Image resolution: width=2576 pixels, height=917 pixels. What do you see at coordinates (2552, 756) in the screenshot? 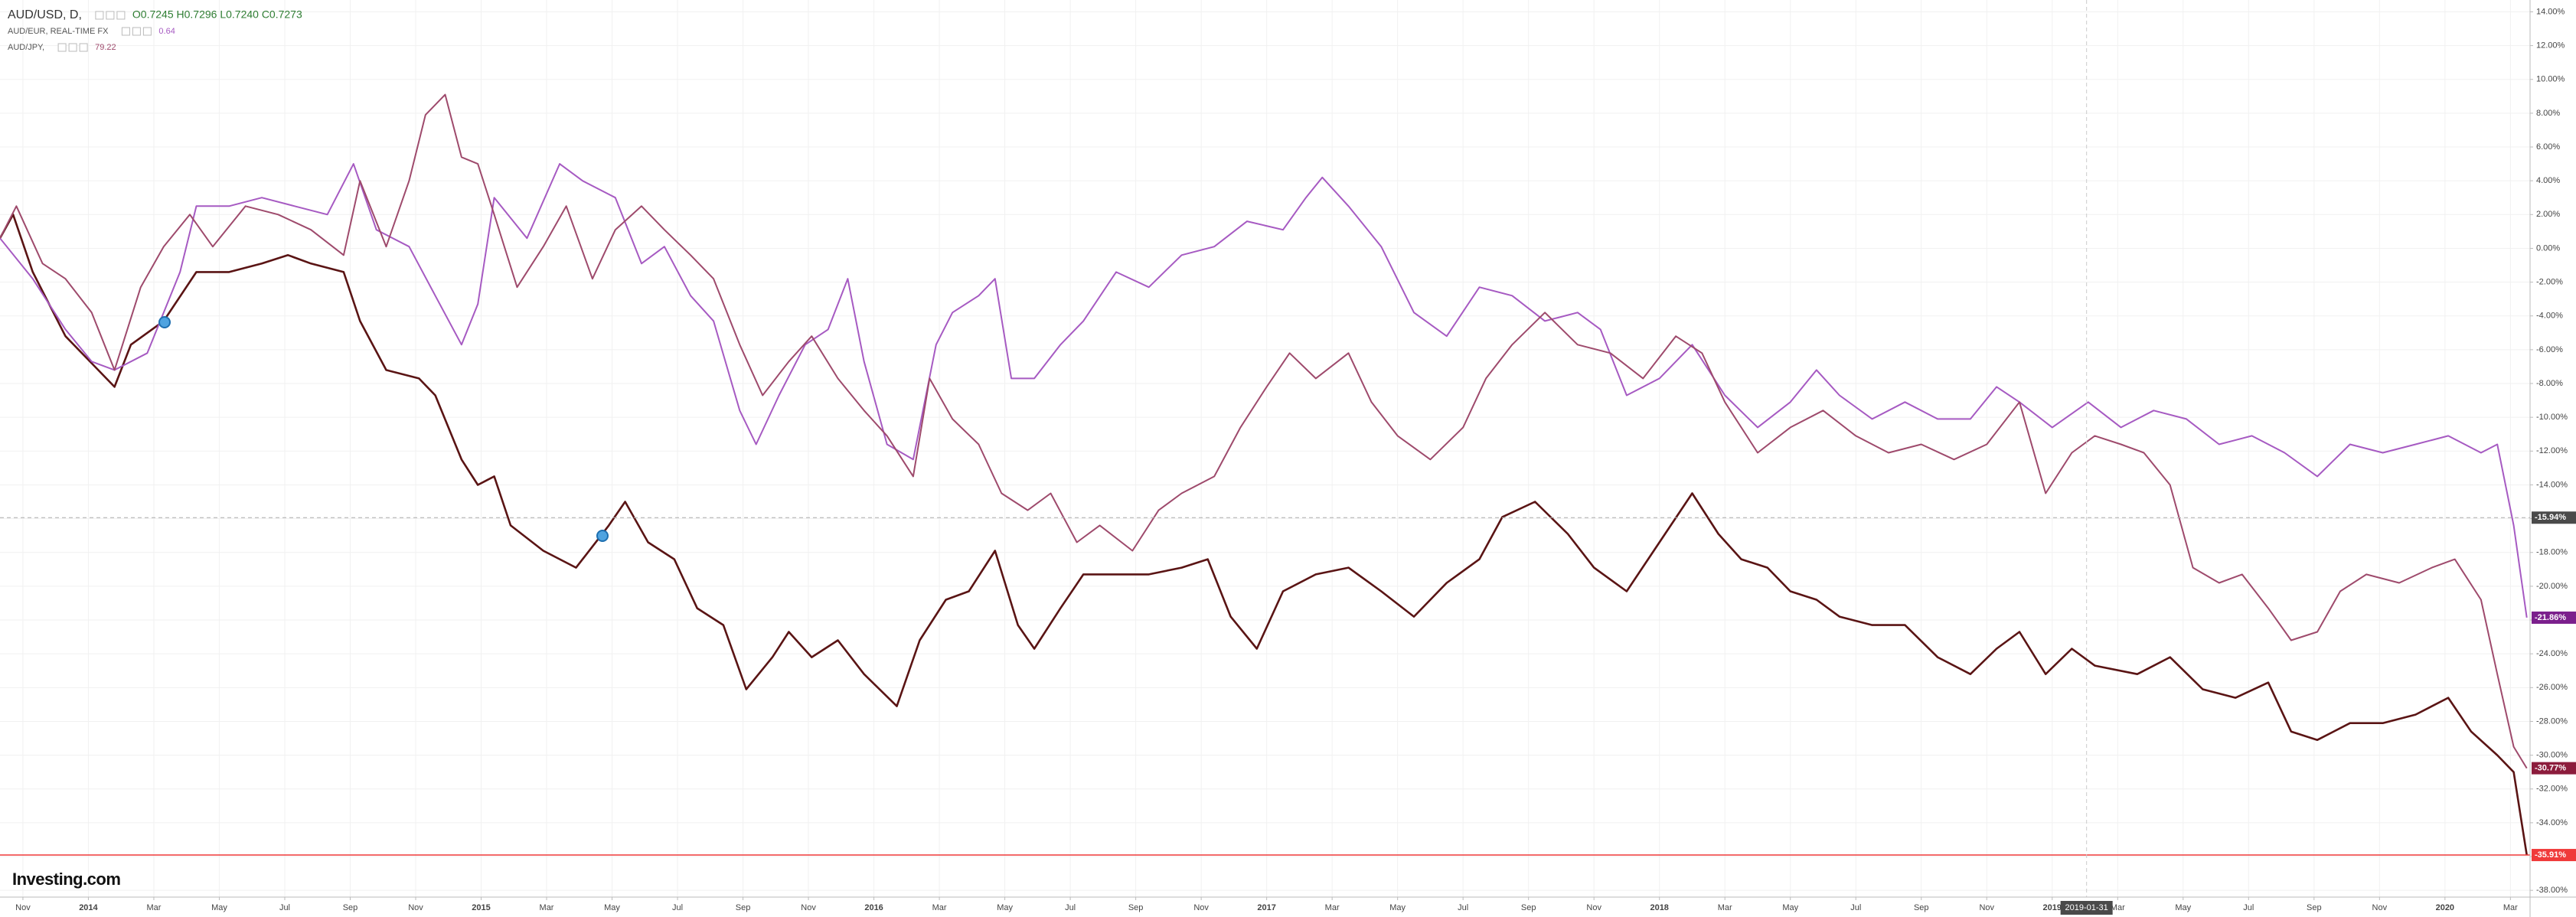
I see `y-tick-label: -30.00%` at bounding box center [2552, 756].